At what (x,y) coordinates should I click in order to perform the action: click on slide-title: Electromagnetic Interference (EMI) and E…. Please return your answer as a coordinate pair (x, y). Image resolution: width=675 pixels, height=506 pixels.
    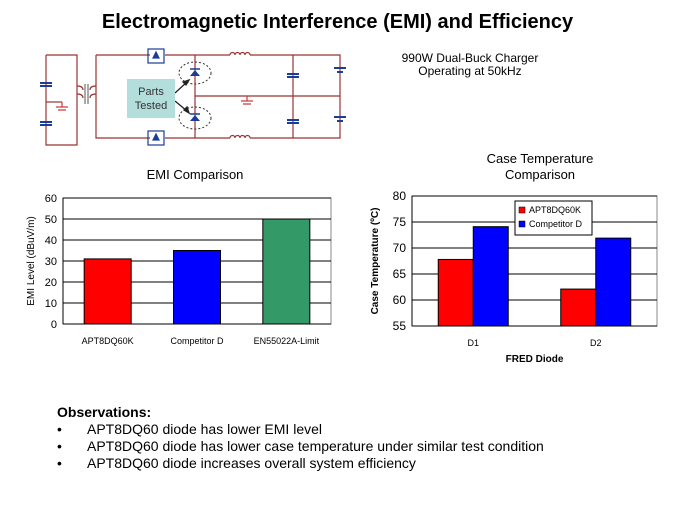
    Looking at the image, I should click on (337, 22).